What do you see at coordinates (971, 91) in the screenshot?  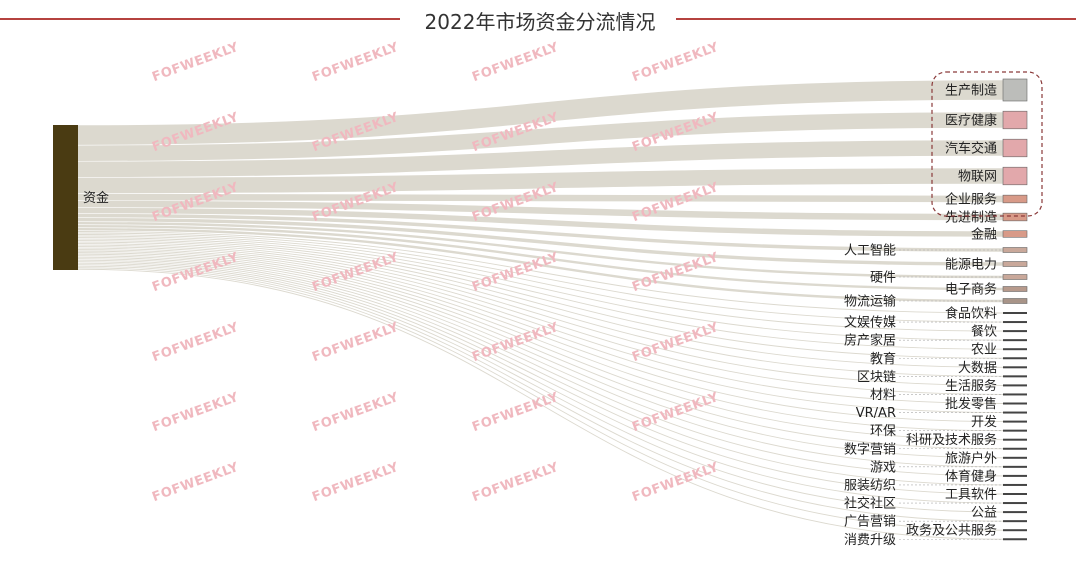 I see `target-label: 生产制造` at bounding box center [971, 91].